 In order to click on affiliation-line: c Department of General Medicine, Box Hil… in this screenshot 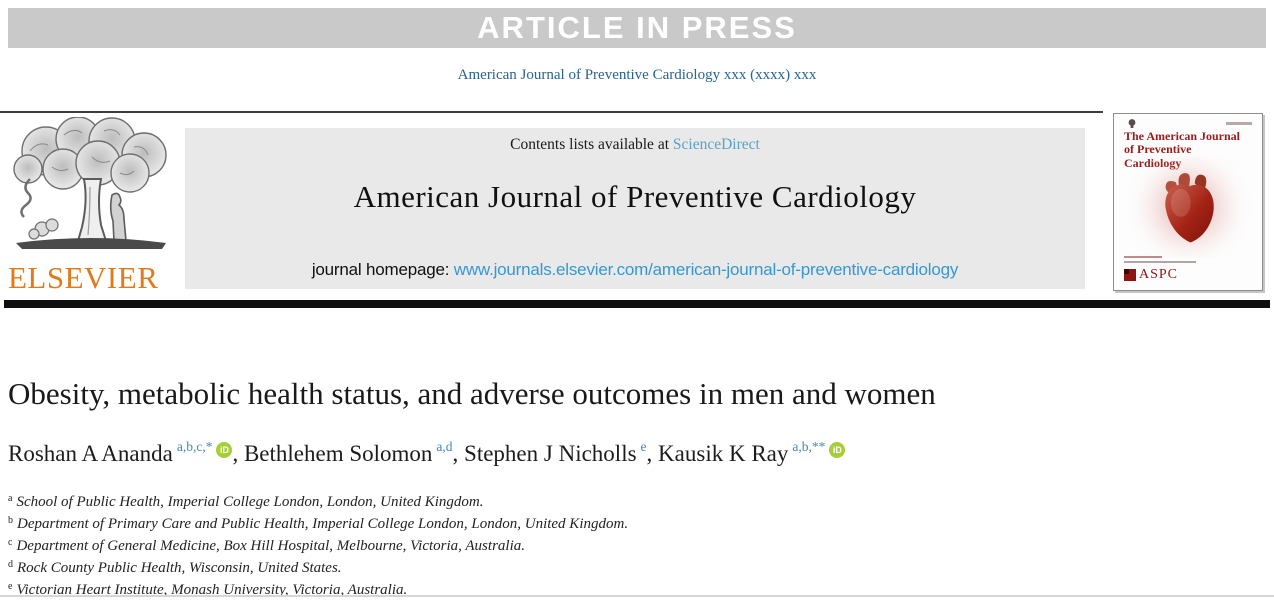, I will do `click(508, 547)`.